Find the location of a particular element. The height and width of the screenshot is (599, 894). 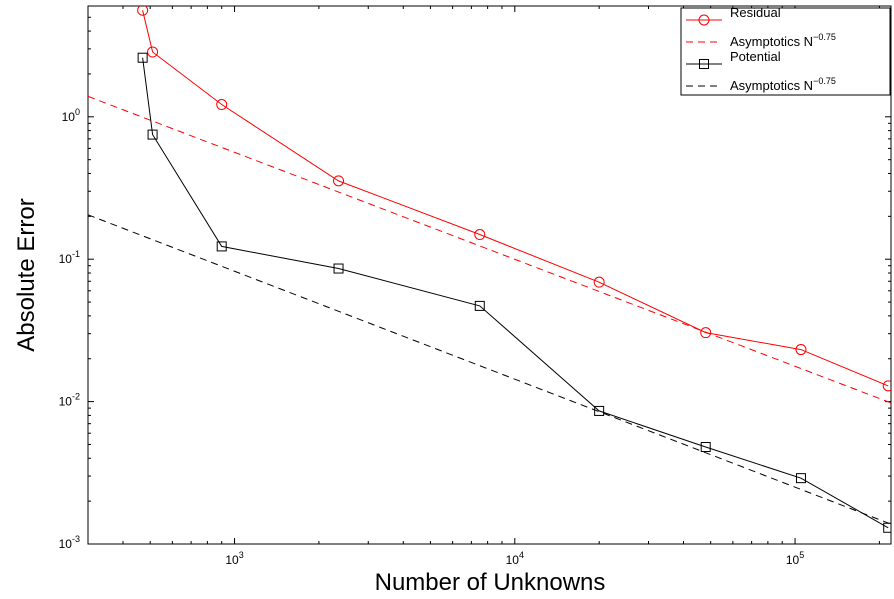

y-tick-label: 10⁻² is located at coordinates (69, 400).